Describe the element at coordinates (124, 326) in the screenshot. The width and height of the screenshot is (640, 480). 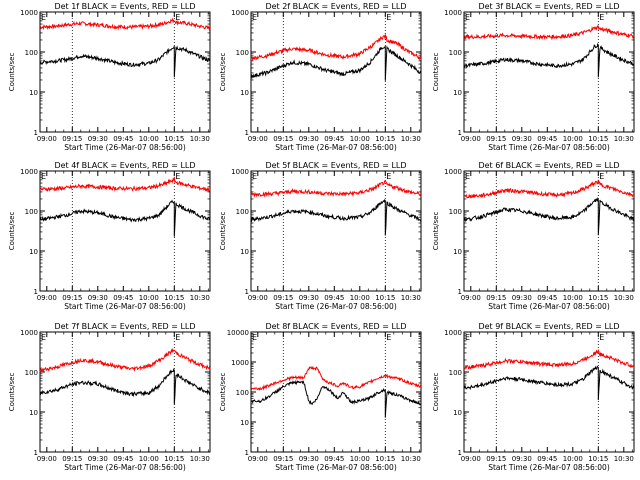
I see `panel-title: Det 7f BLACK = Events, RED = LLD` at that location.